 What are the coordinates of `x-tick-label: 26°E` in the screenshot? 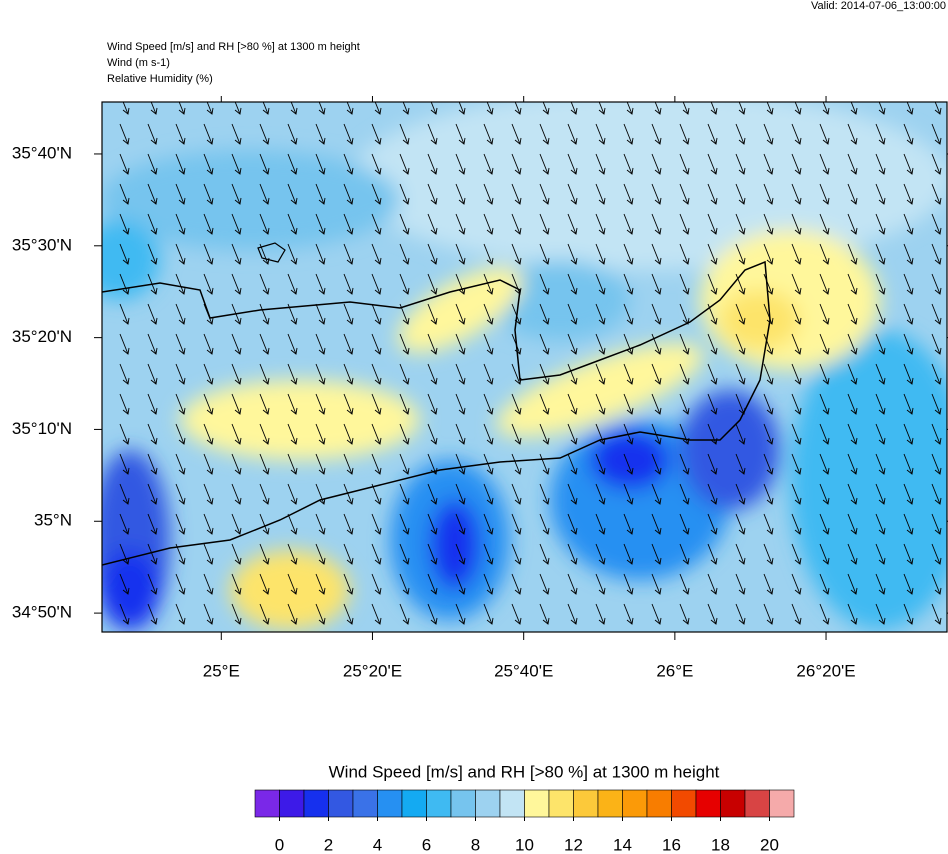 It's located at (674, 670).